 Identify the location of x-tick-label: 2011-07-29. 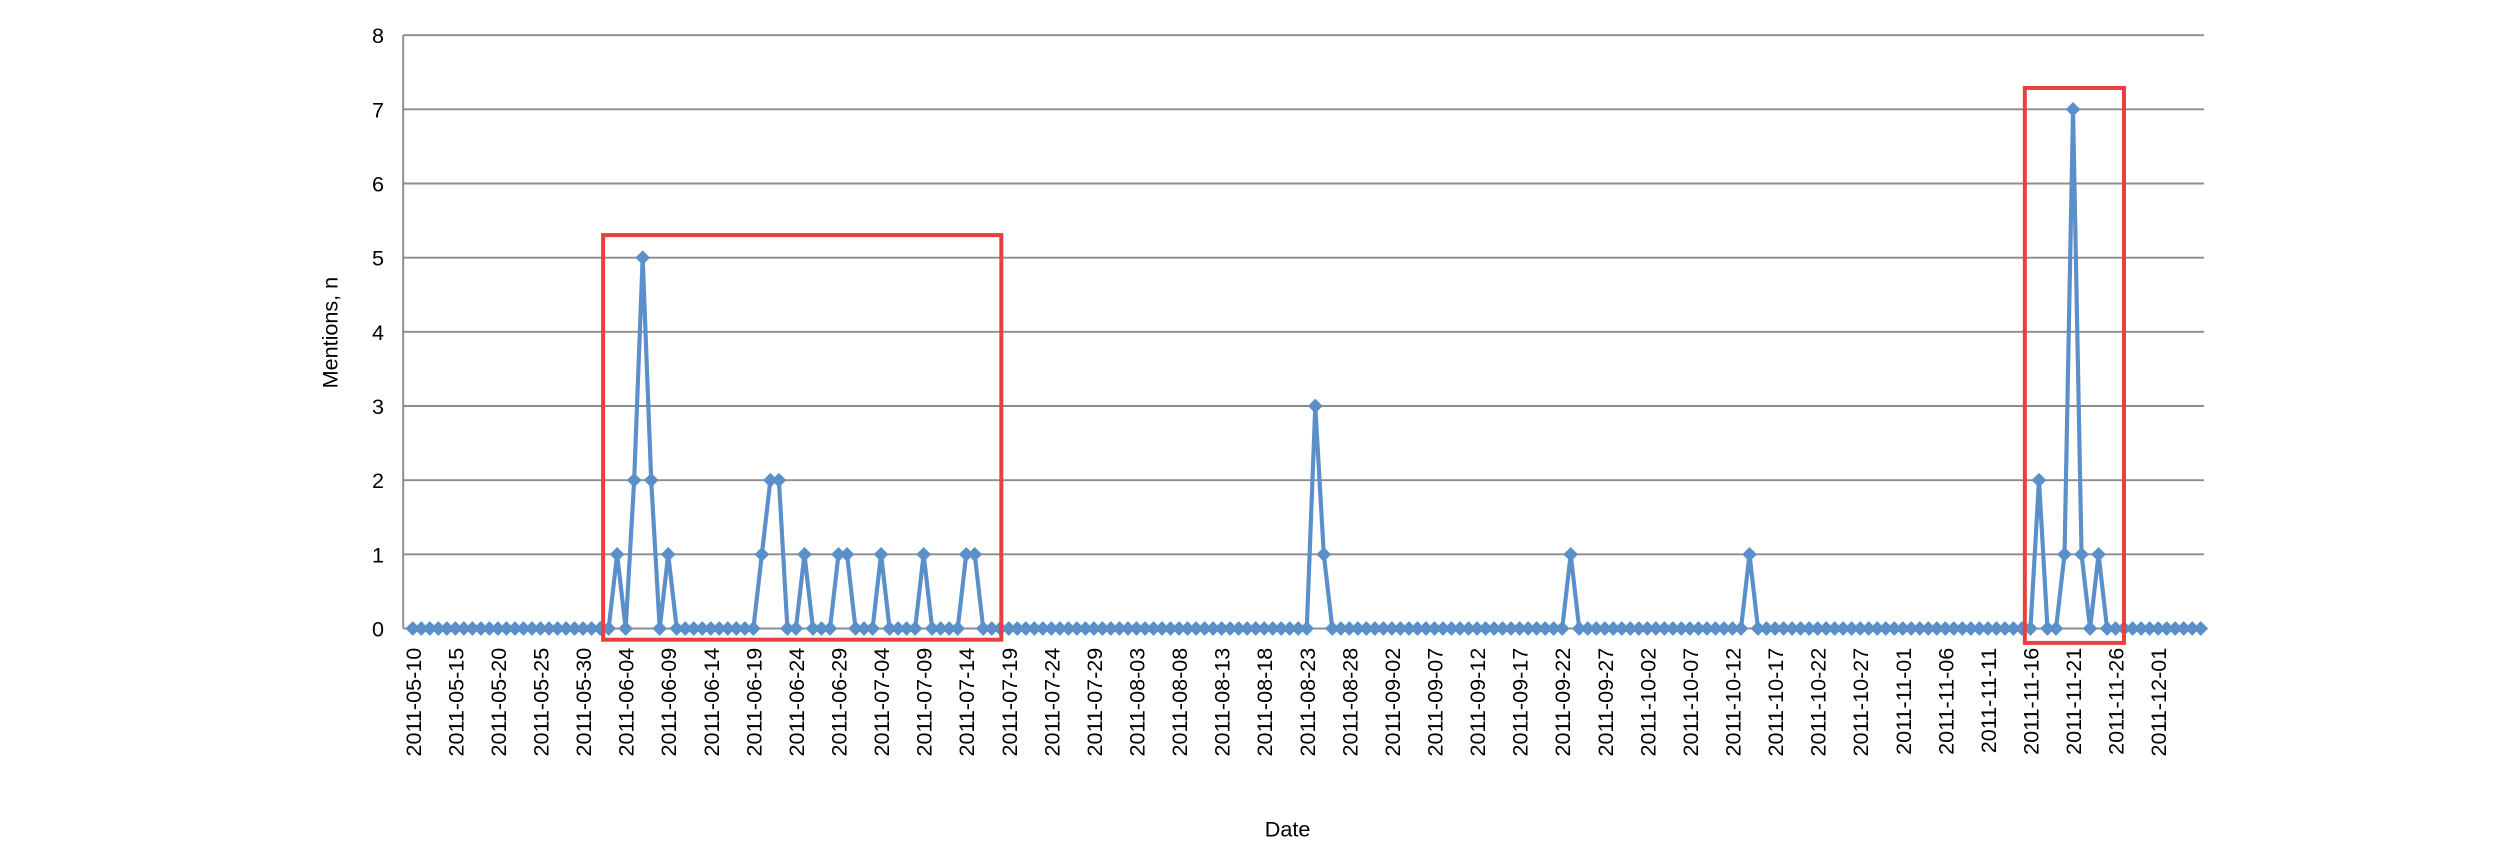
(1094, 702).